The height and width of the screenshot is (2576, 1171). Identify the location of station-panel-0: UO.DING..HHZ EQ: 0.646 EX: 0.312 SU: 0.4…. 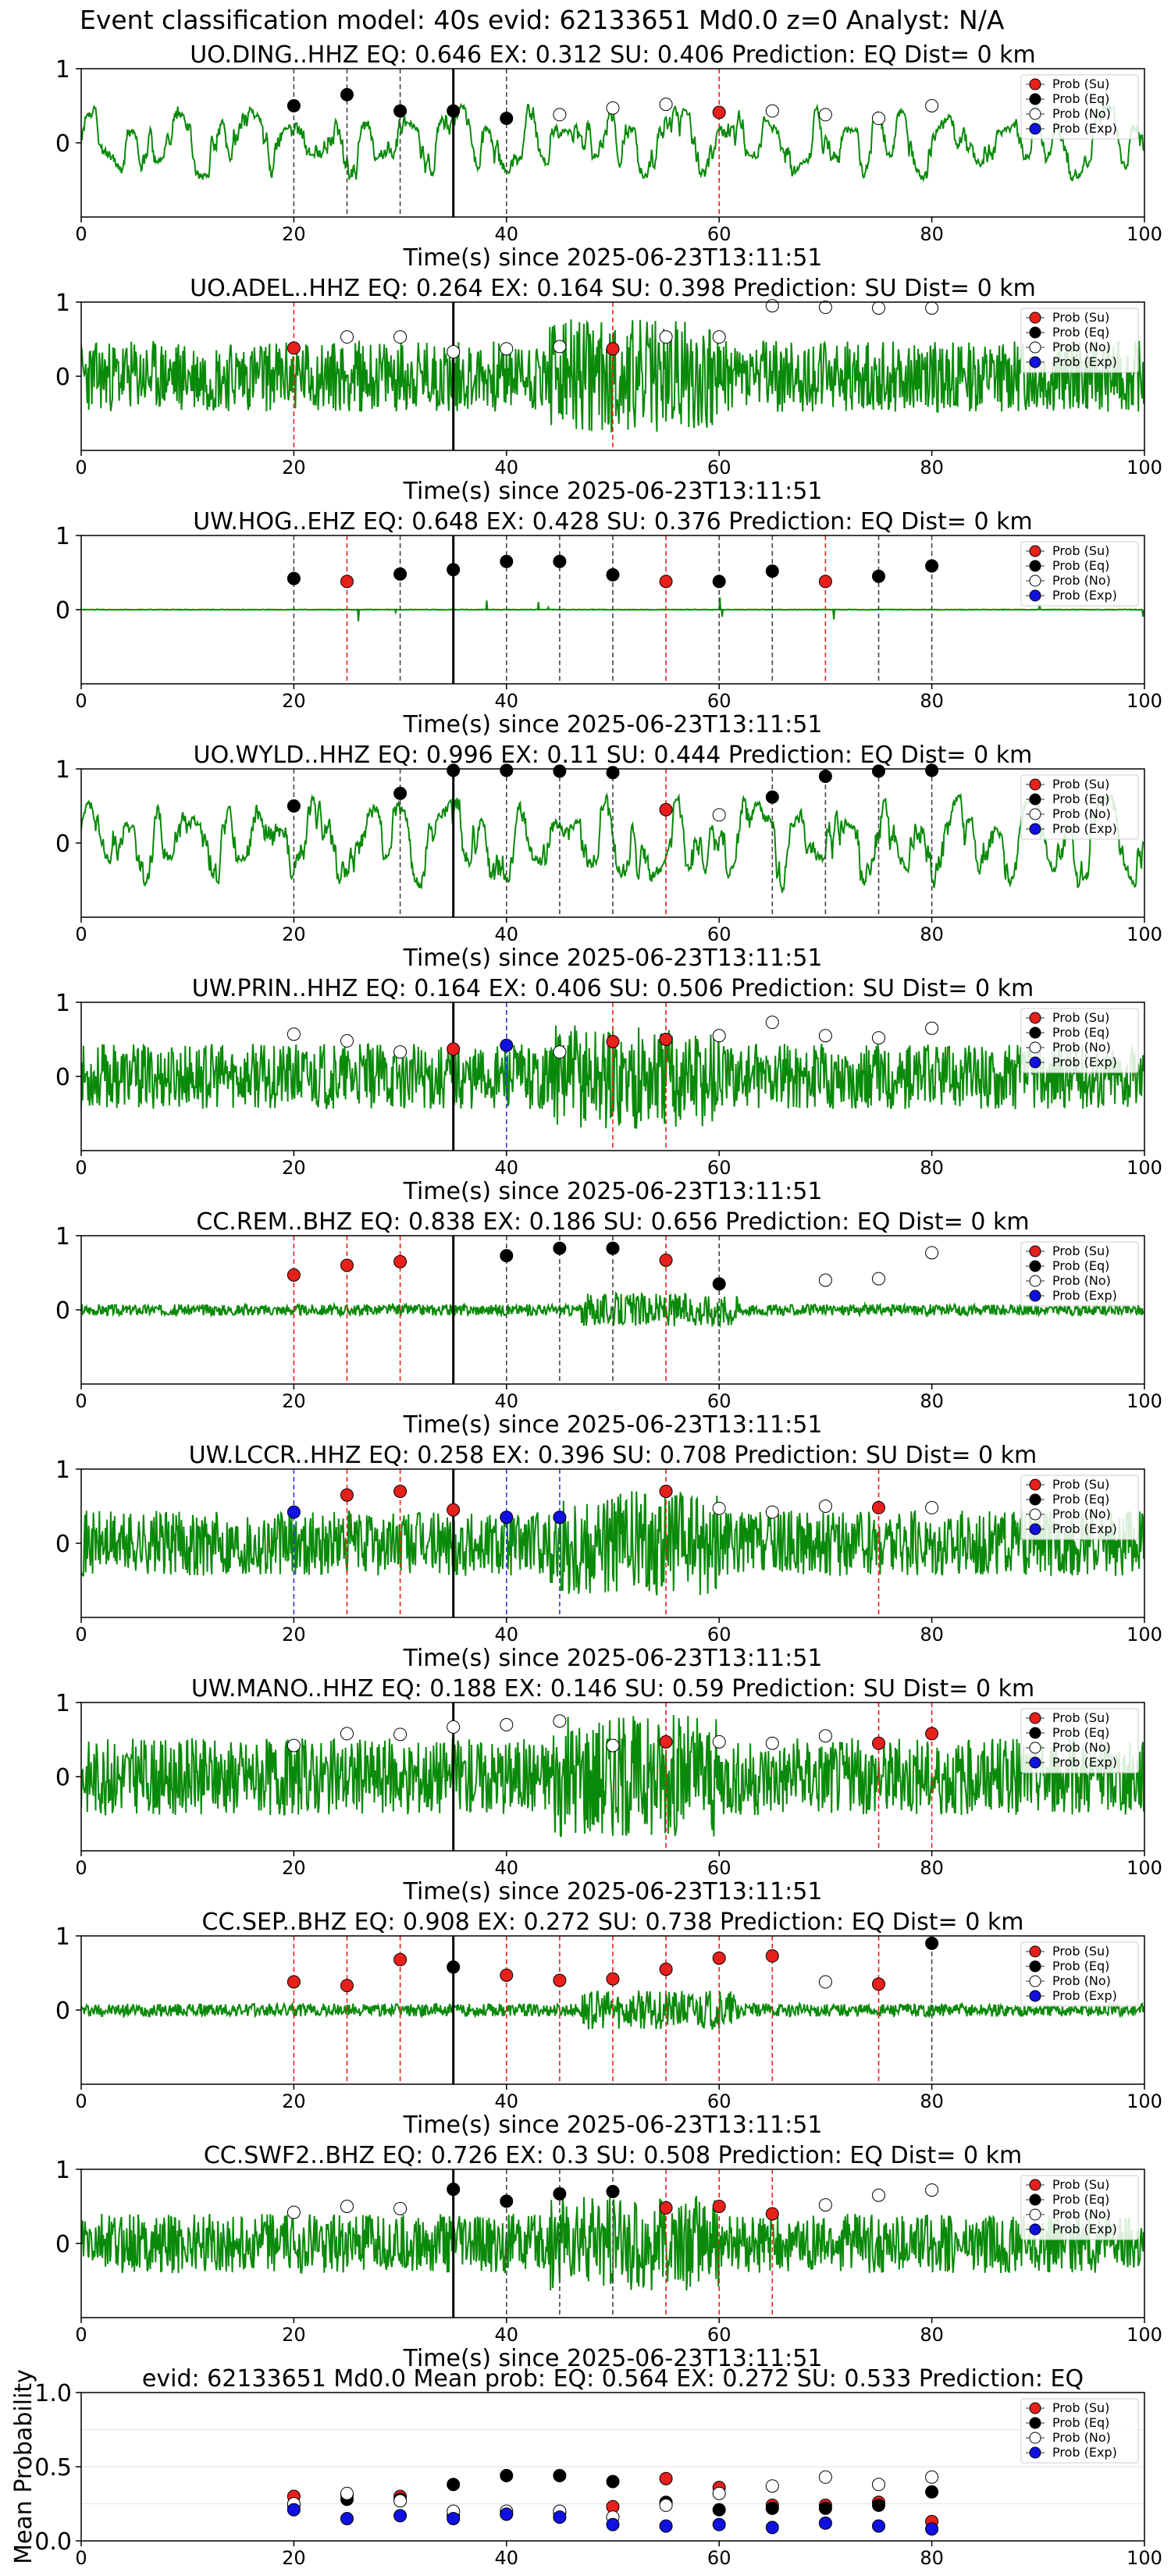
(608, 156).